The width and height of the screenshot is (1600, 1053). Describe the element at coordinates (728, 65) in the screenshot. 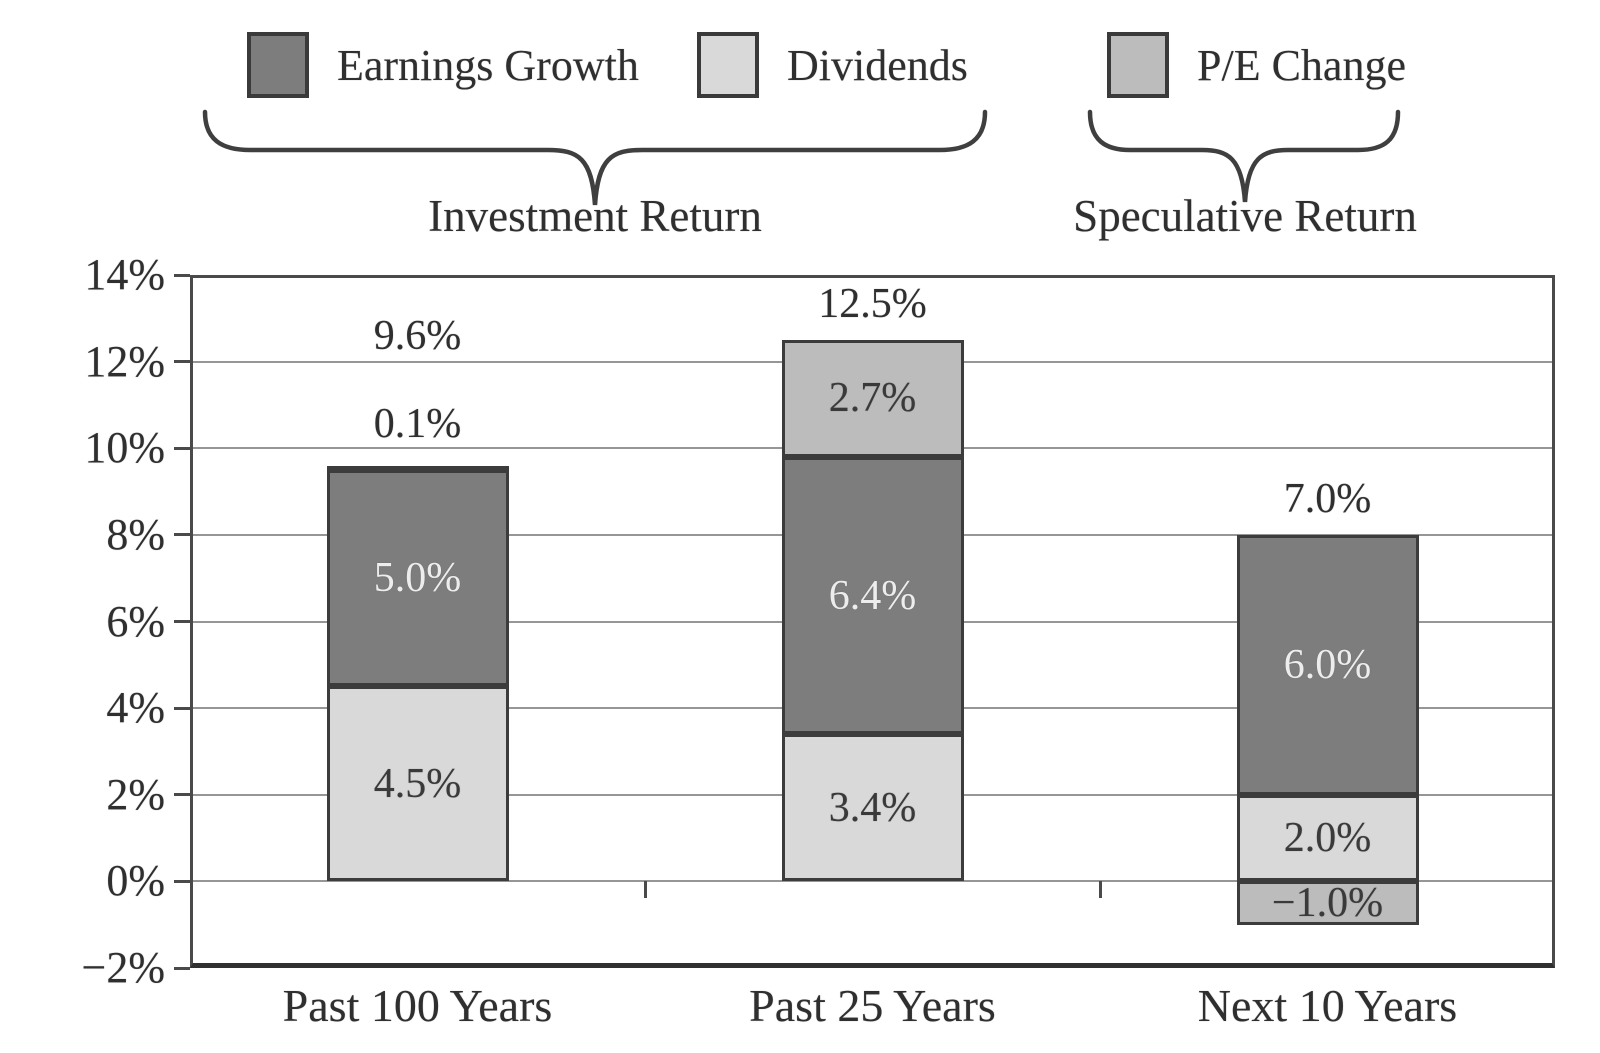

I see `dividends-swatch` at that location.